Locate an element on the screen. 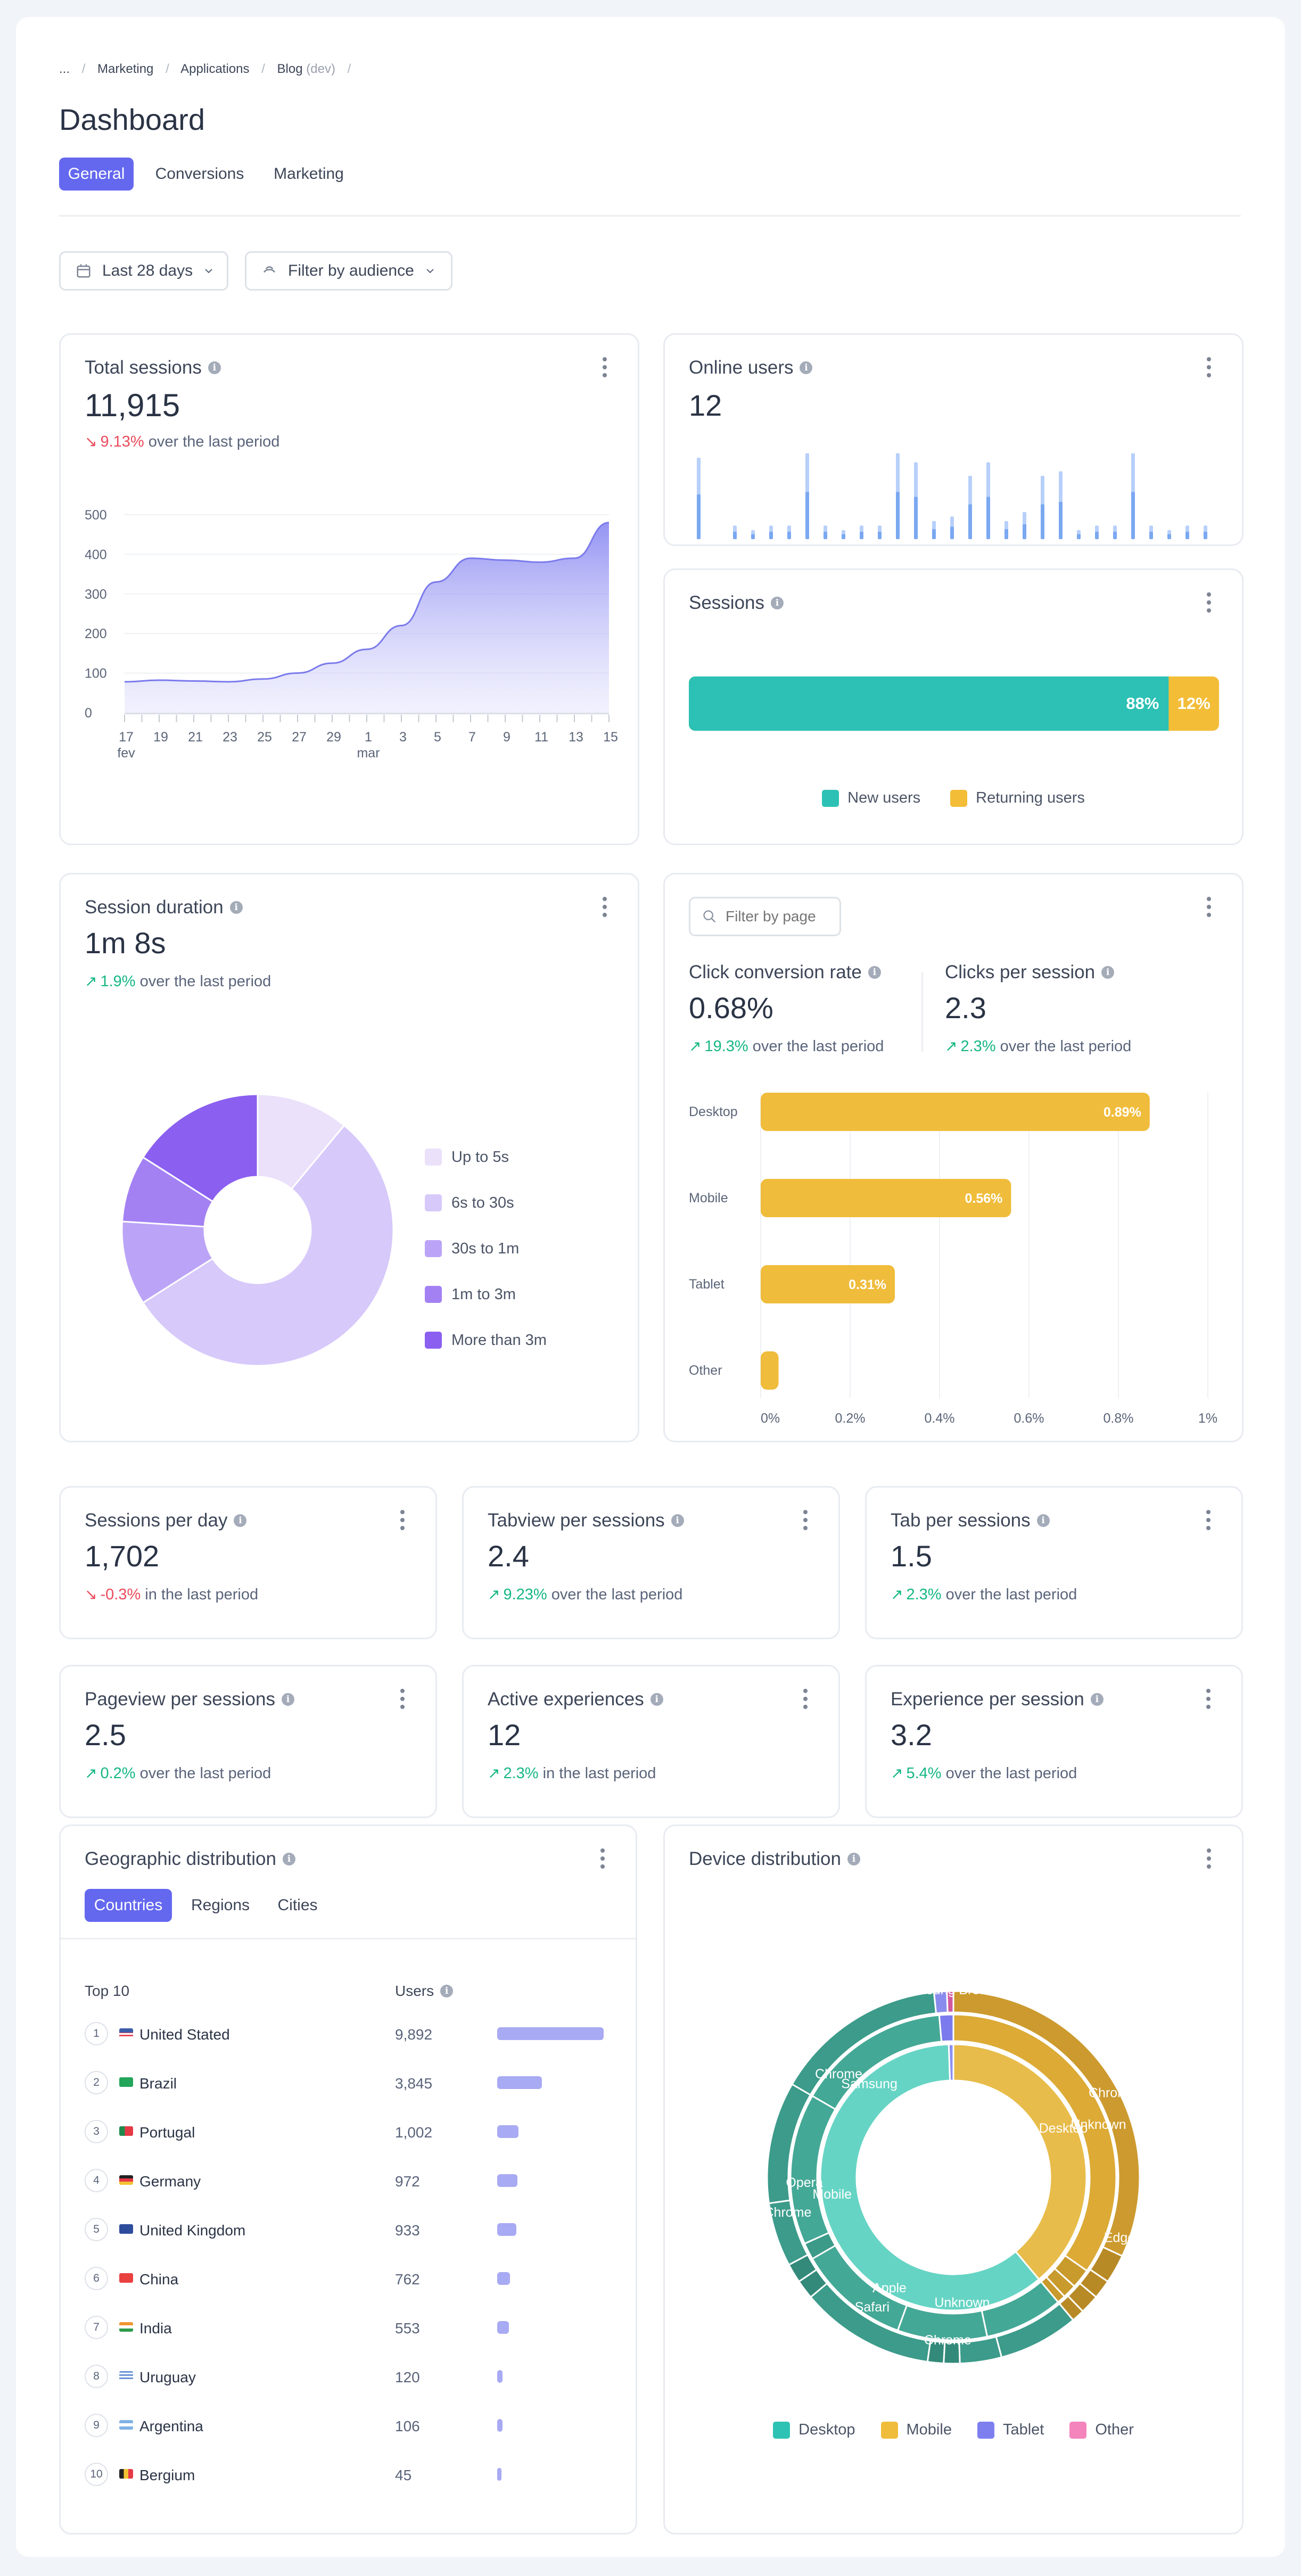 Image resolution: width=1301 pixels, height=2576 pixels. rank-badge: 5 is located at coordinates (96, 2229).